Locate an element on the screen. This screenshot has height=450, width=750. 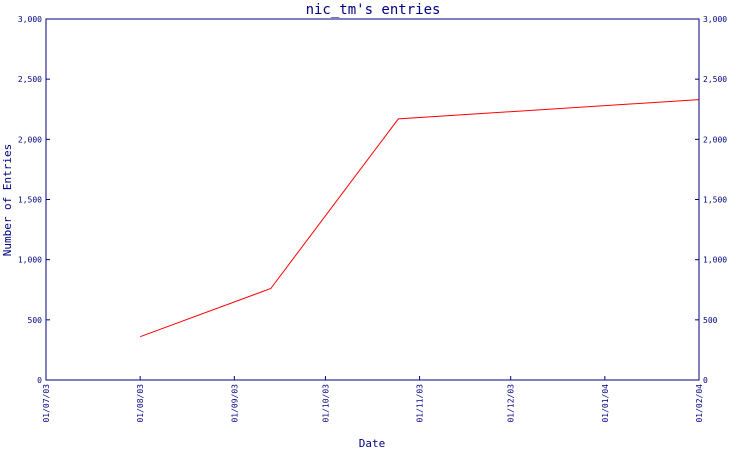
y-tick-label-right: 0 is located at coordinates (705, 380).